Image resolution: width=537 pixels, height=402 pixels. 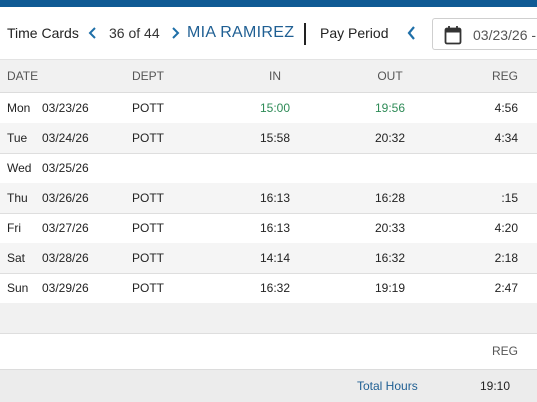 I want to click on row-day: Mon, so click(x=19, y=108).